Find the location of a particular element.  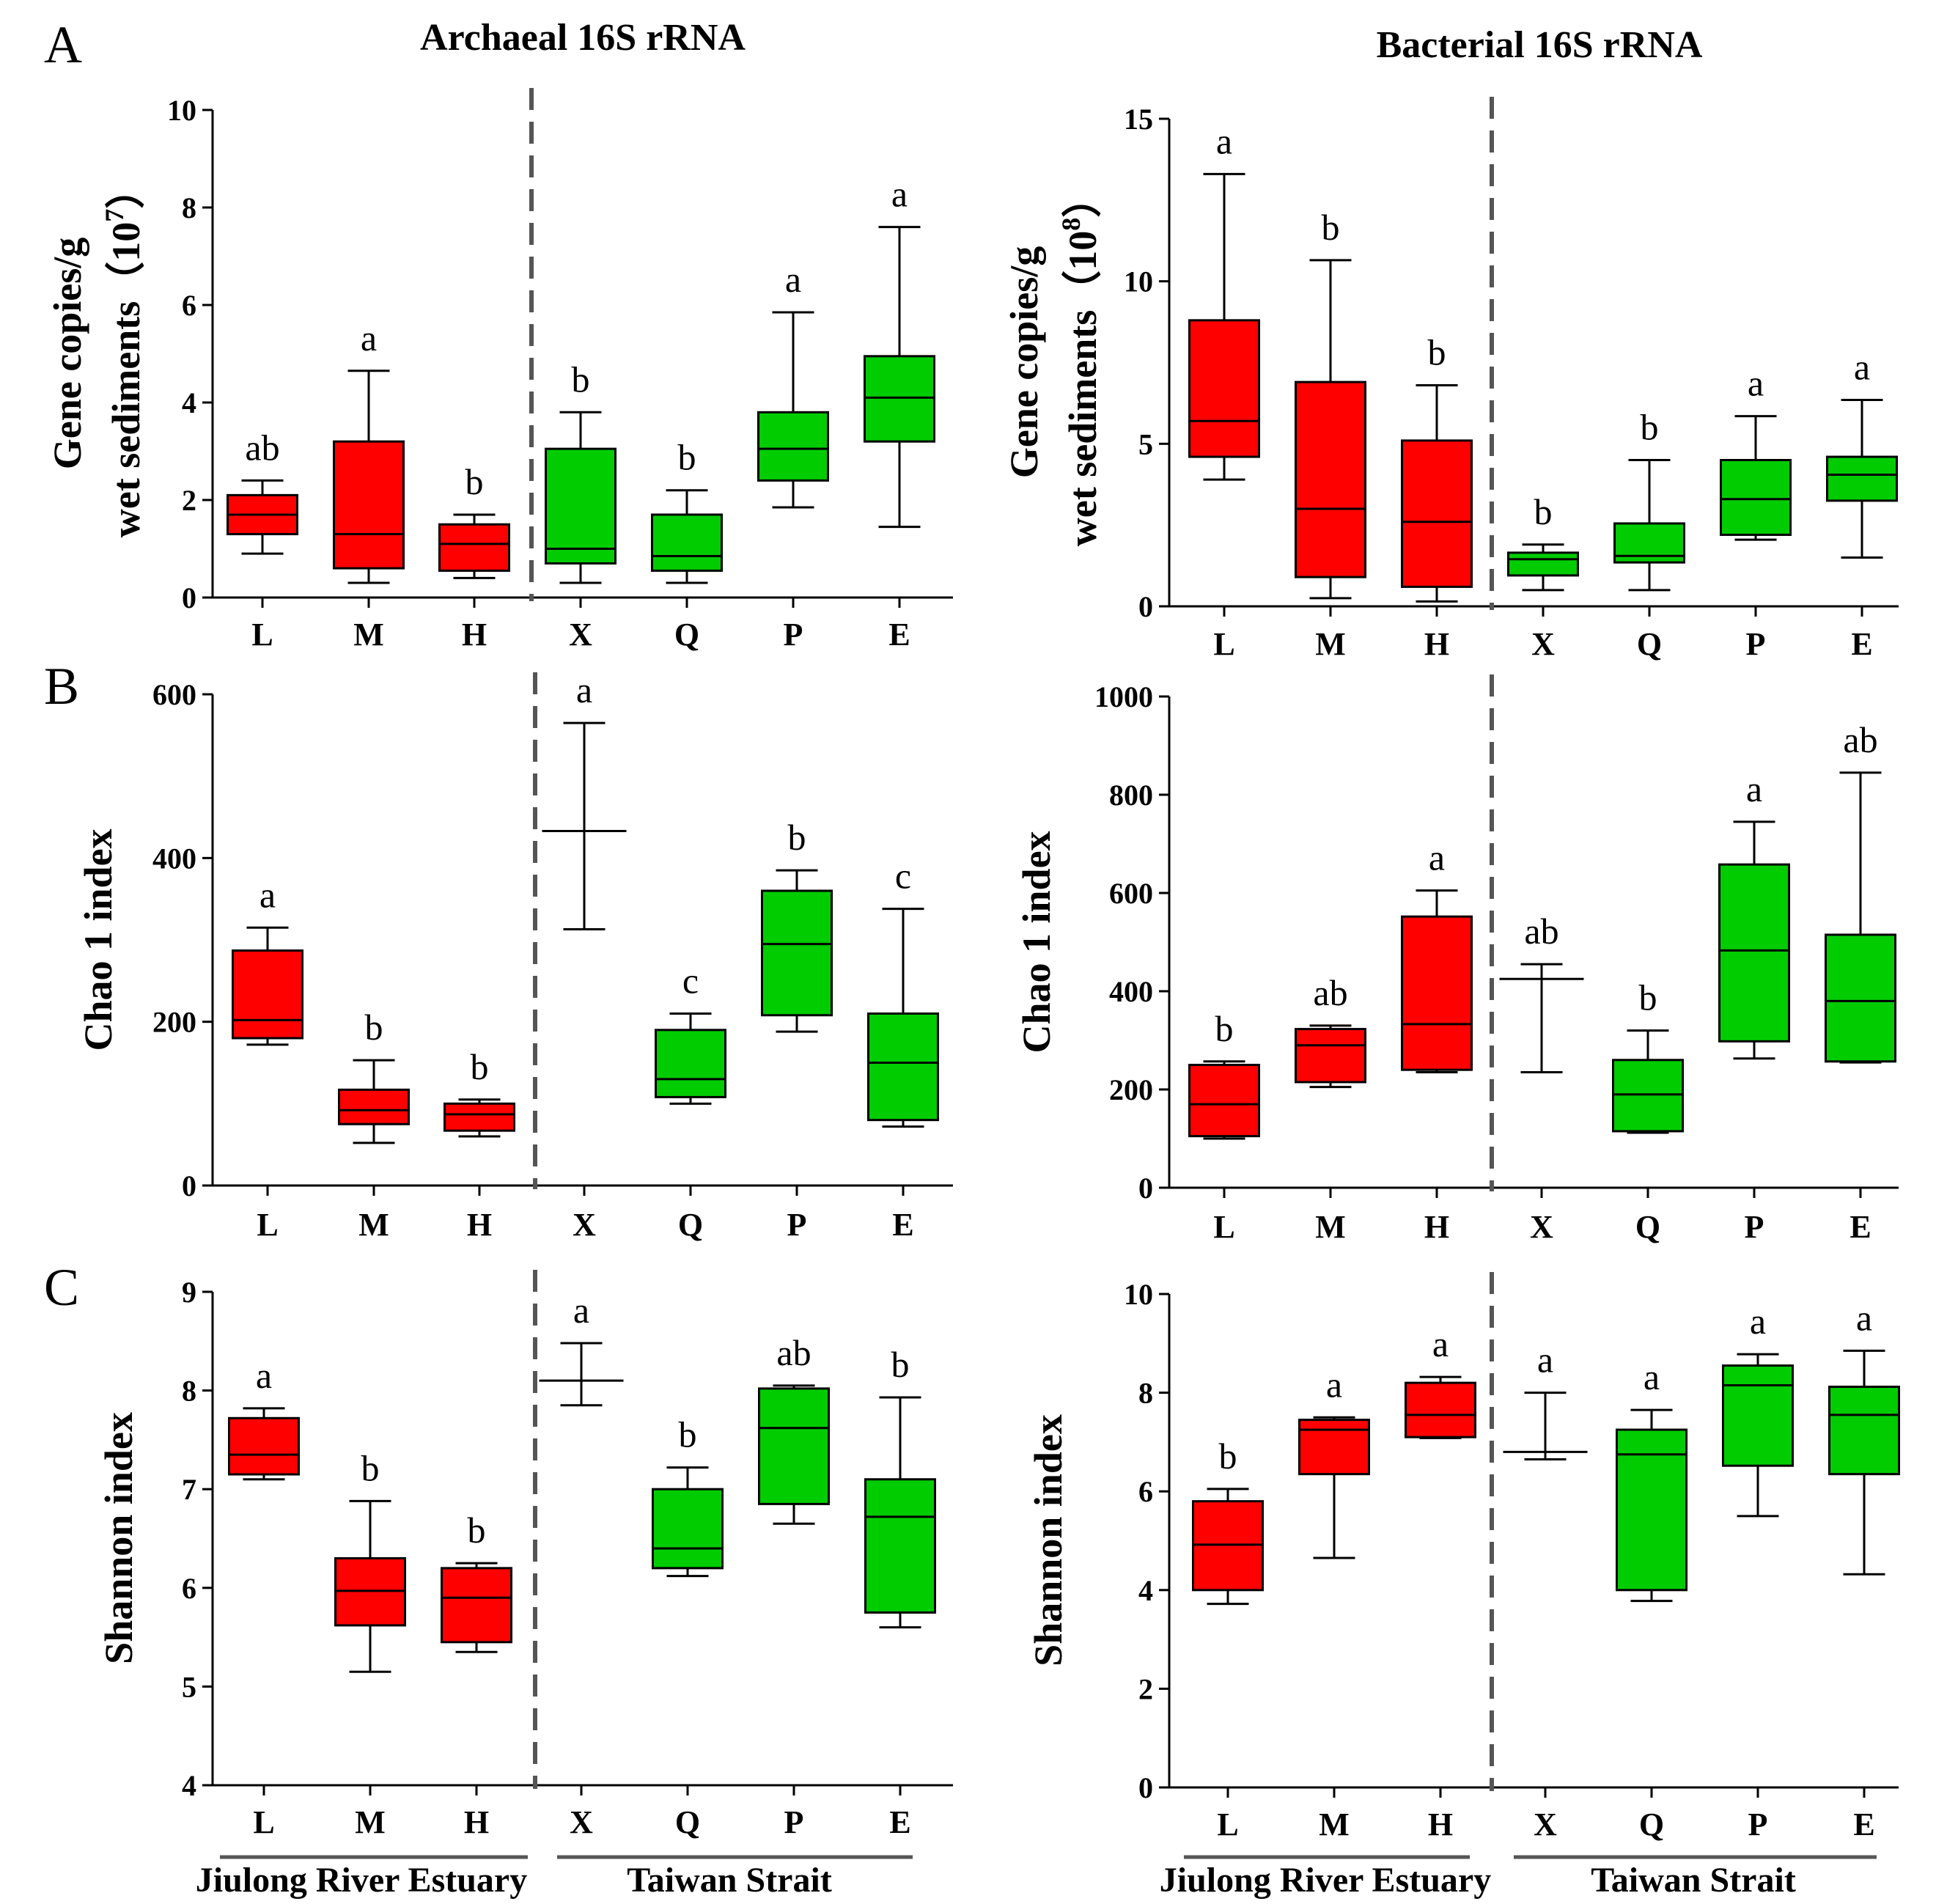

y-tick-label: 800 is located at coordinates (1131, 796).